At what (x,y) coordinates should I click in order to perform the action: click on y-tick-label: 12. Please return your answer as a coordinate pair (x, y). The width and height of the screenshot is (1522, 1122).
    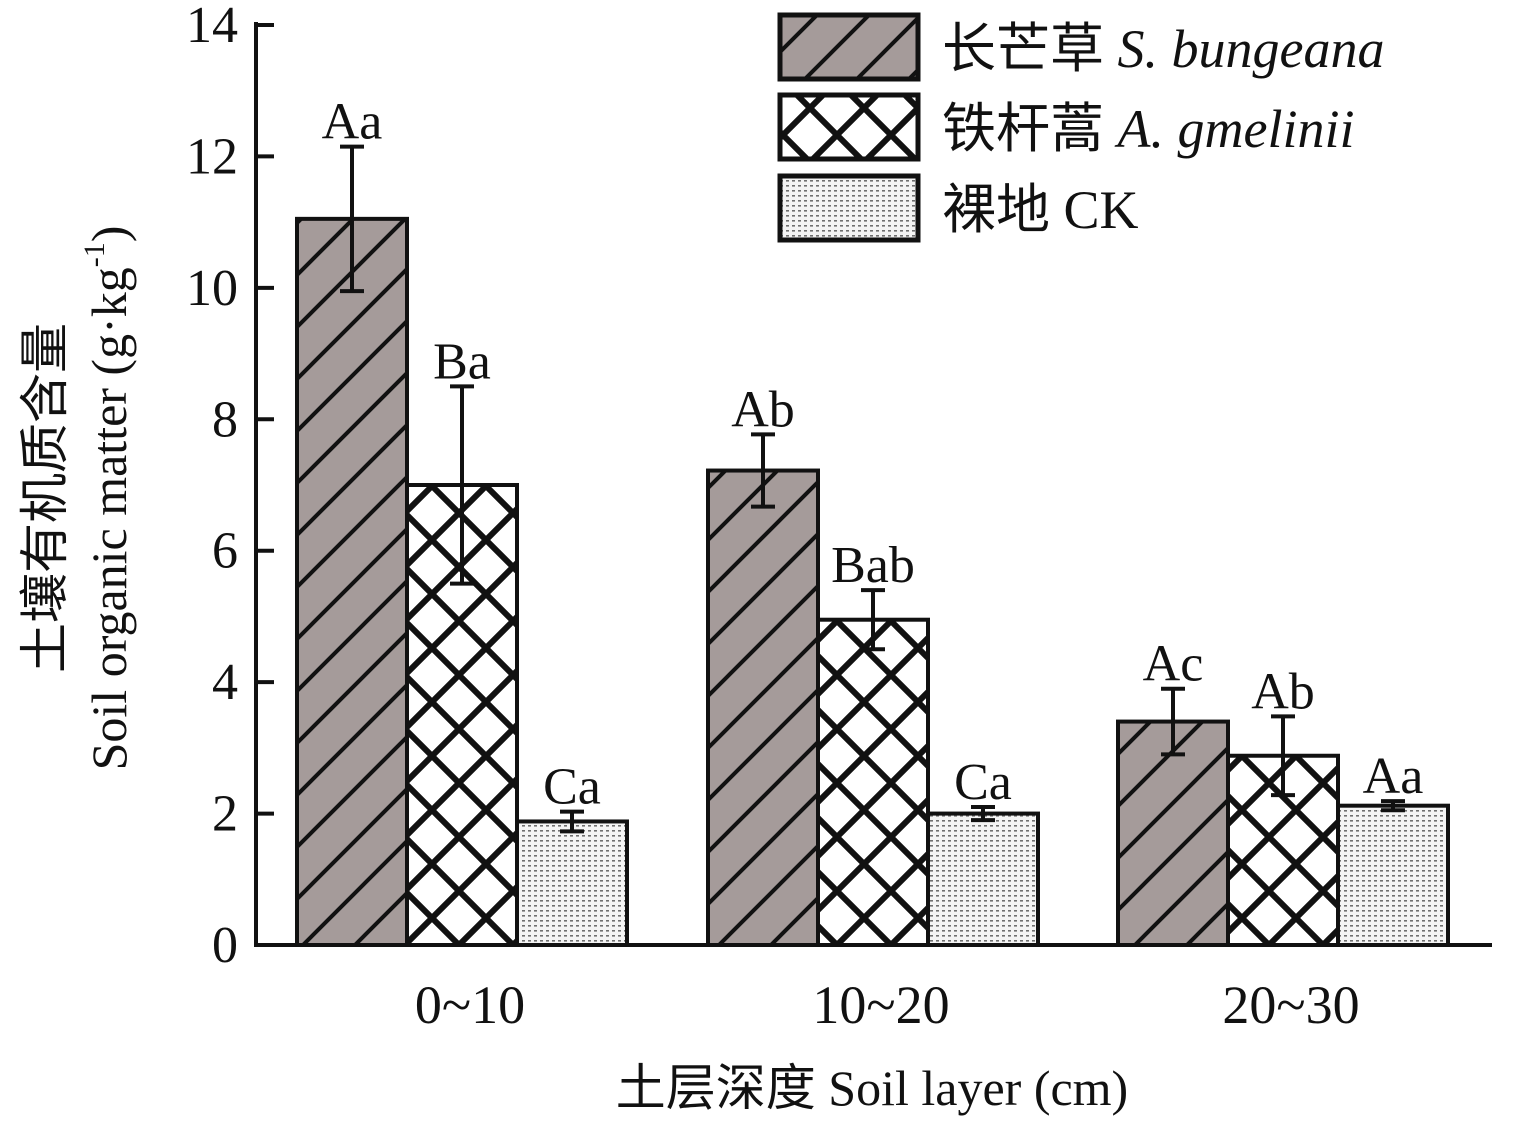
    Looking at the image, I should click on (212, 156).